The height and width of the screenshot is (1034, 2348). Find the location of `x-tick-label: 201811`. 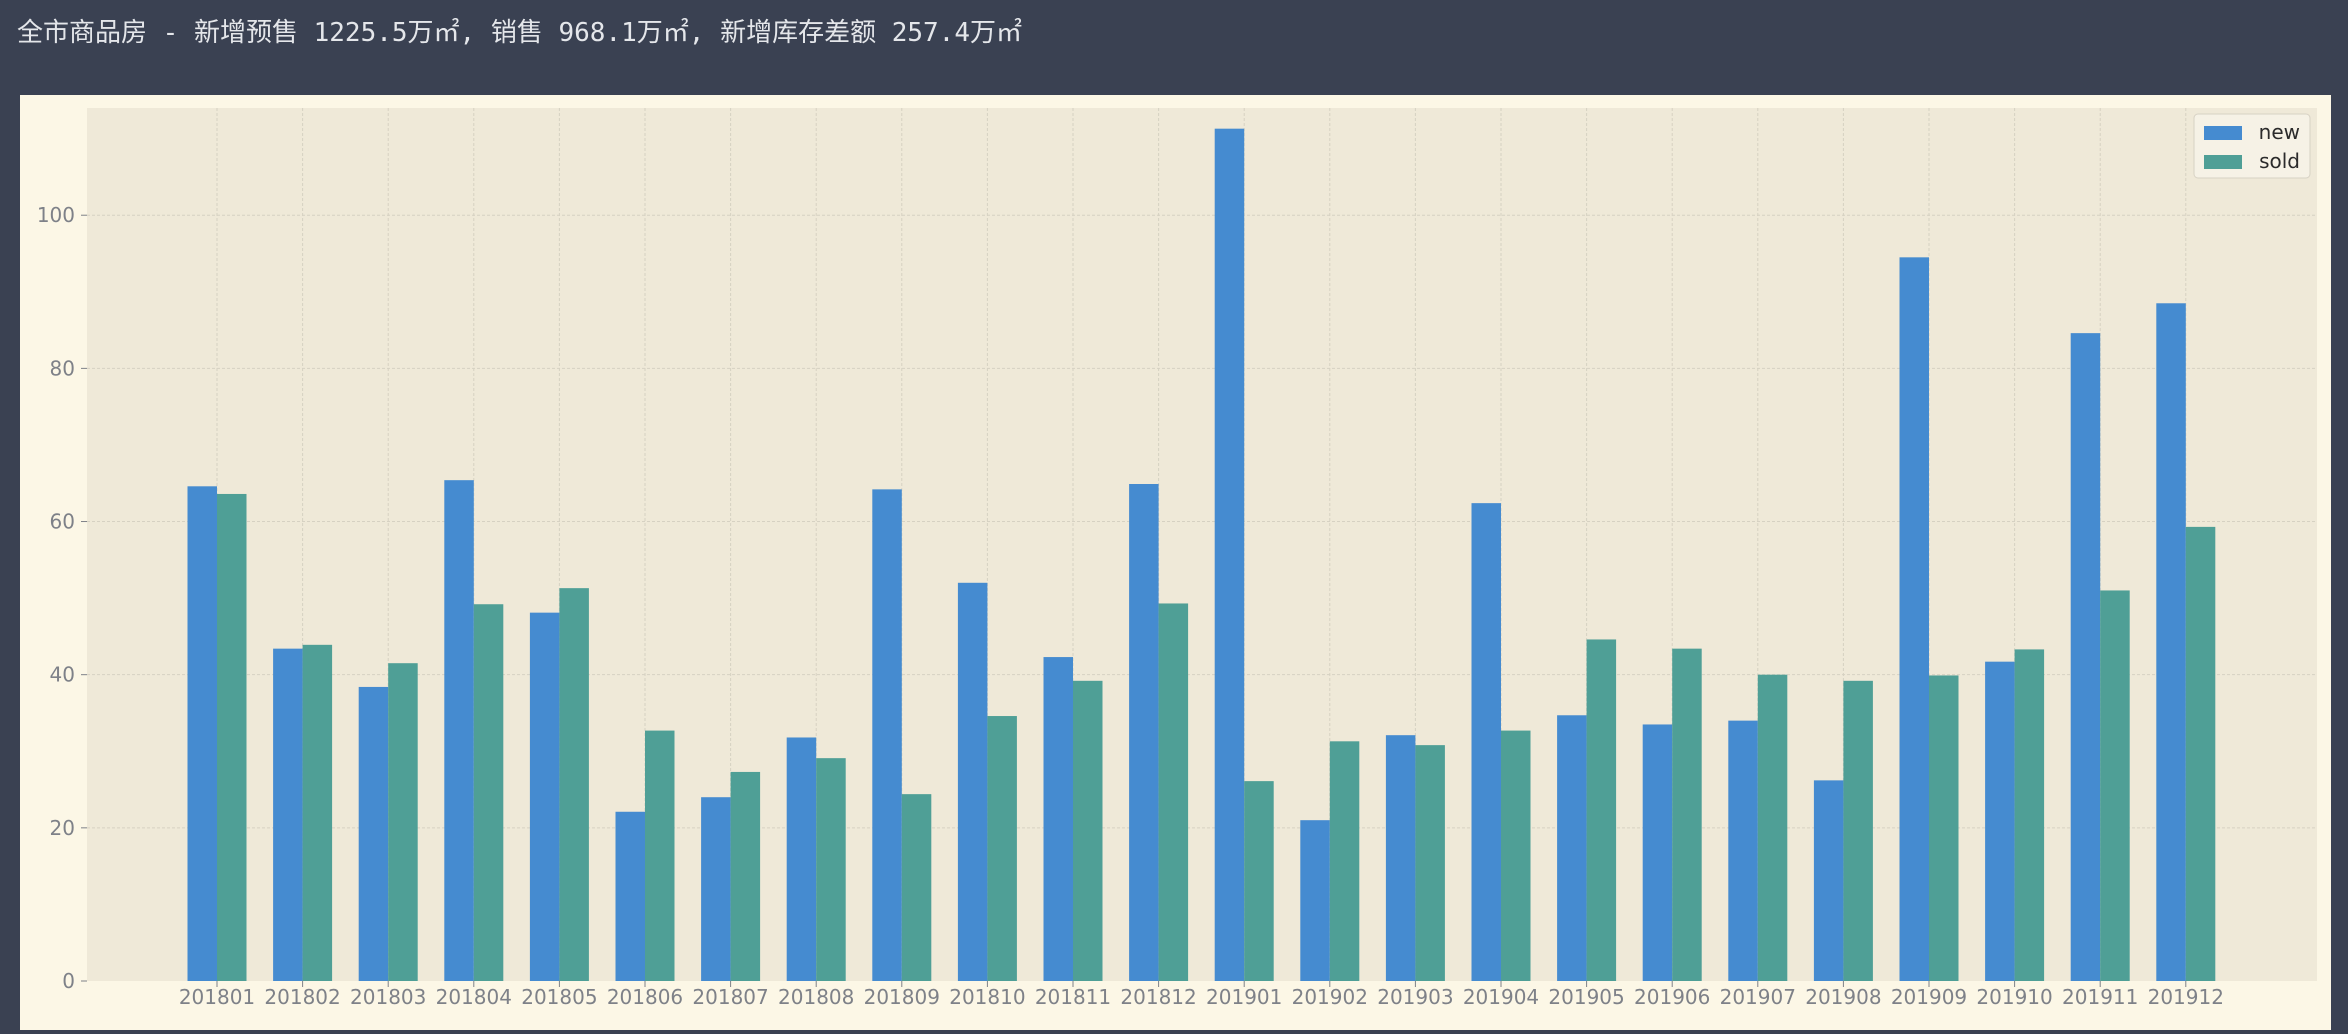

x-tick-label: 201811 is located at coordinates (1073, 997).